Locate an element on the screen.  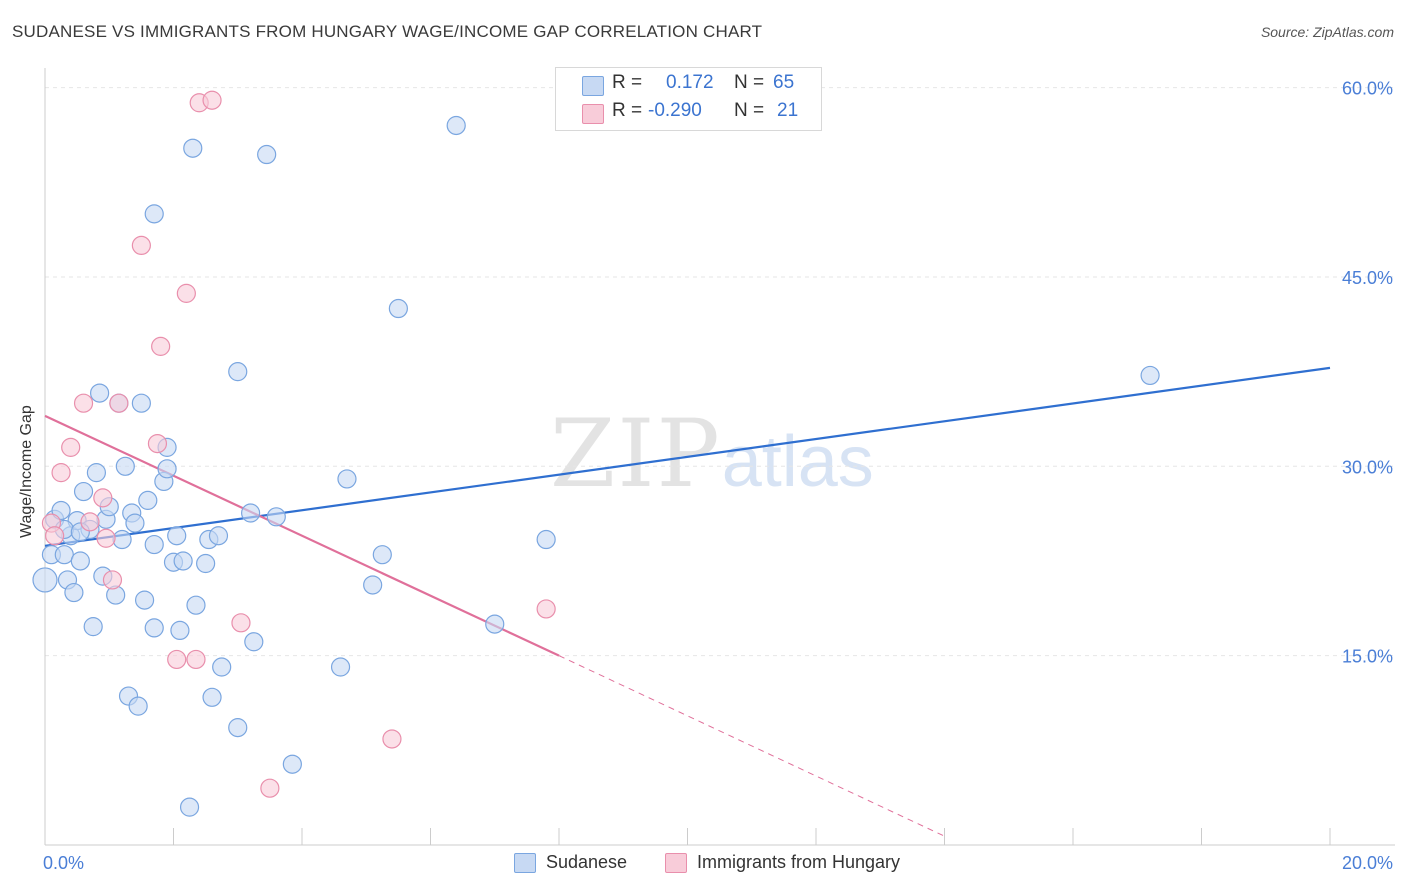
y-tick-label: 15.0% is located at coordinates (1367, 657).